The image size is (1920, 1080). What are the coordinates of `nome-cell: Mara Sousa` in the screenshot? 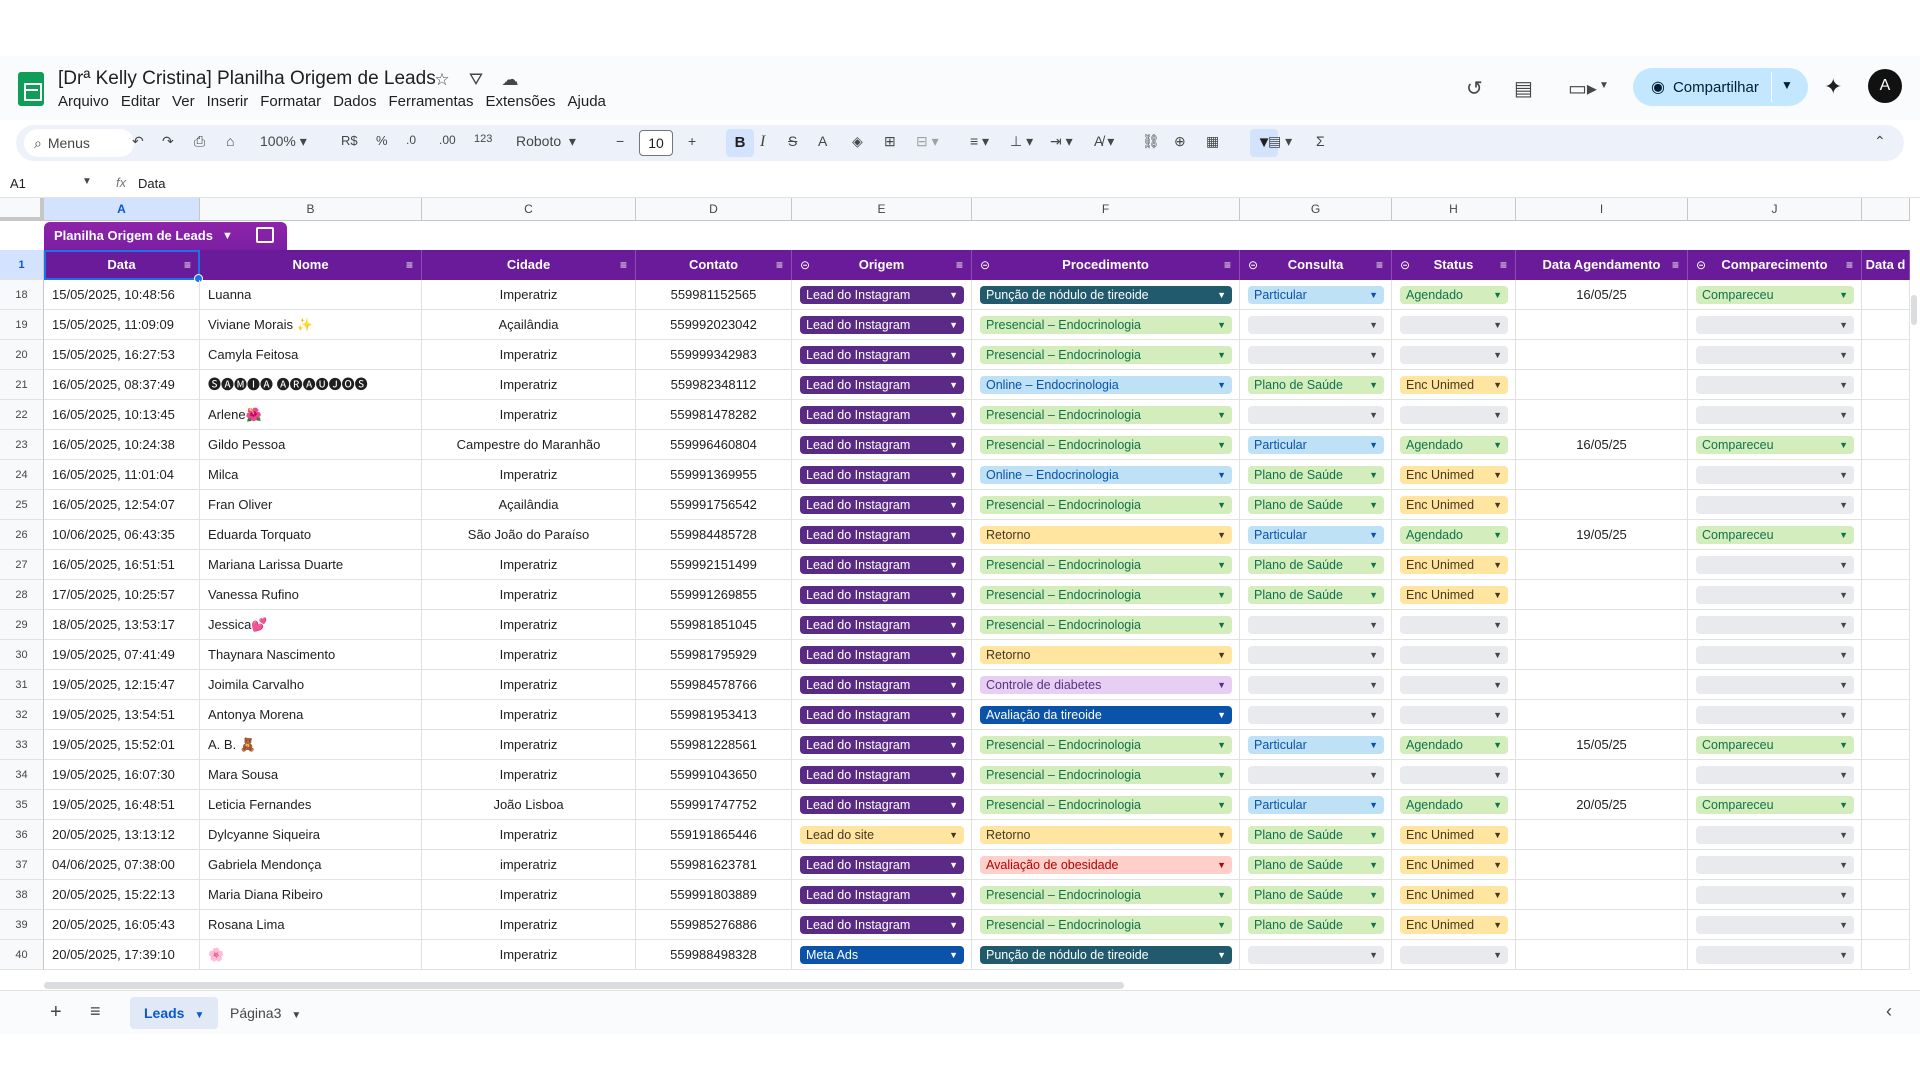 It's located at (311, 775).